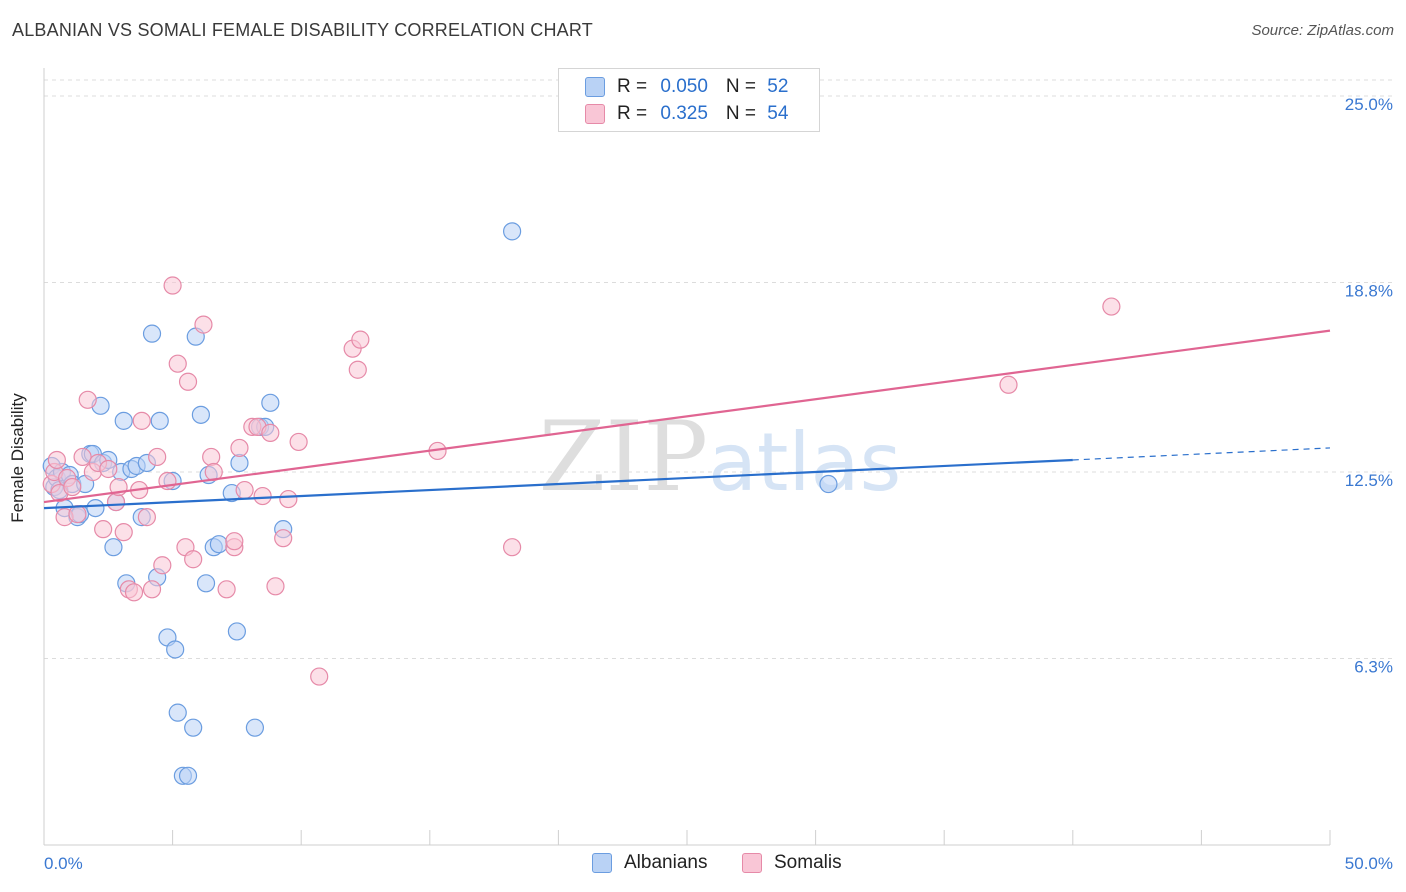 The image size is (1406, 892). I want to click on legend-item-albanians: Albanians, so click(649, 863).